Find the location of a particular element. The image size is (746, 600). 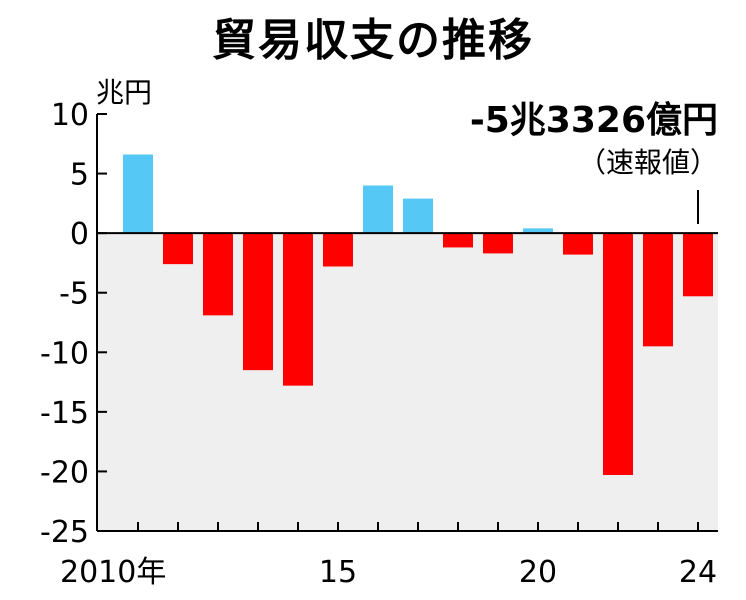

bar-2015 is located at coordinates (338, 250).